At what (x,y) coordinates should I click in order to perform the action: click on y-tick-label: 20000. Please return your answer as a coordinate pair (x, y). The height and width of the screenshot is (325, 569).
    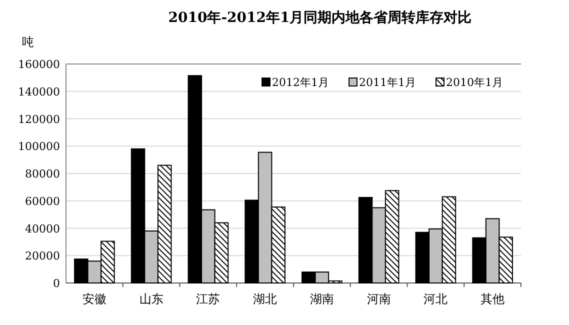
    Looking at the image, I should click on (42, 256).